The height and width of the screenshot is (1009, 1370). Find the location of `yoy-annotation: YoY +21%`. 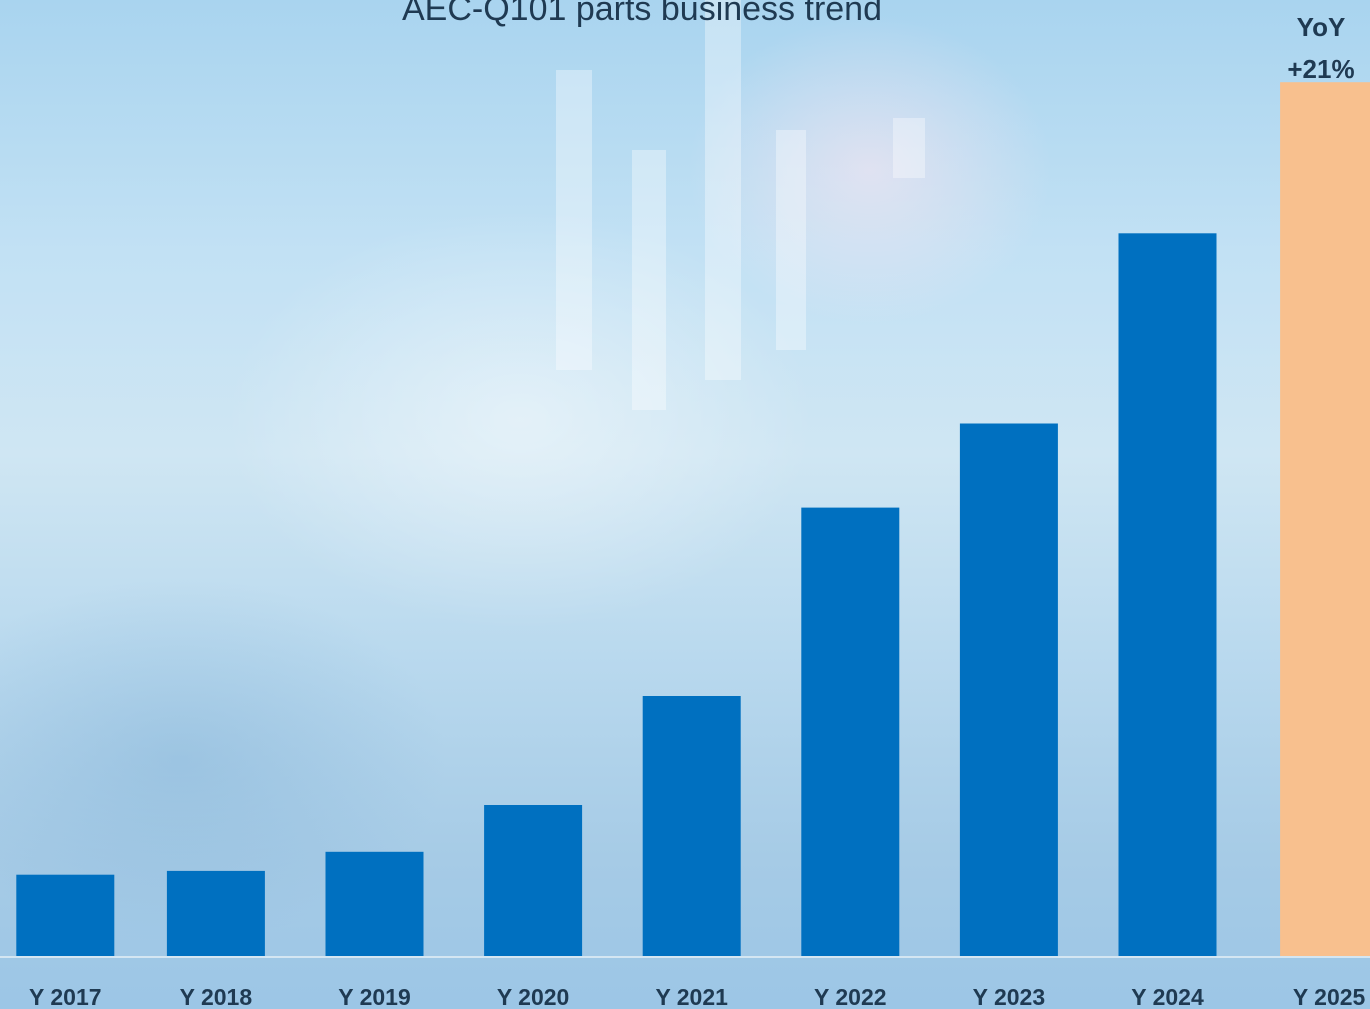

yoy-annotation: YoY +21% is located at coordinates (1321, 48).